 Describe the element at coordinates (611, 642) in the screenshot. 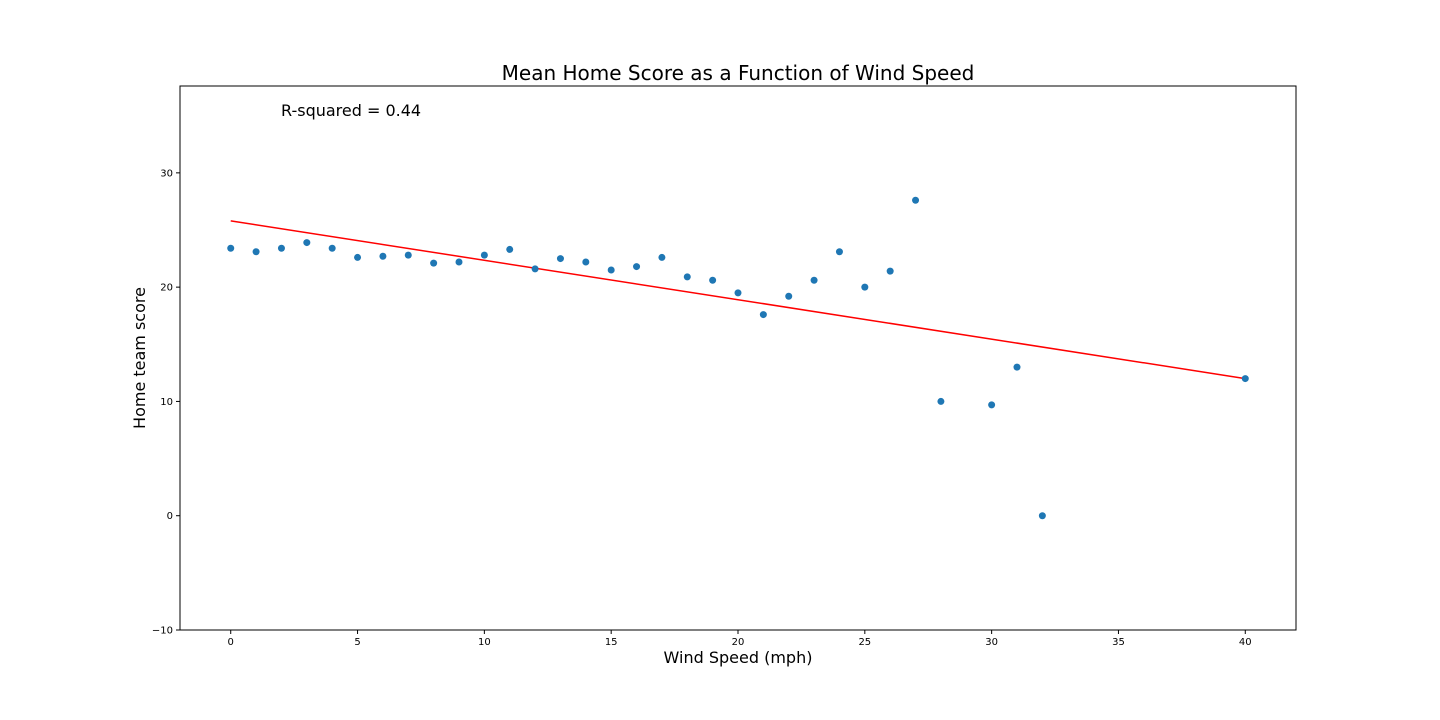

I see `x-tick-label: 15` at that location.